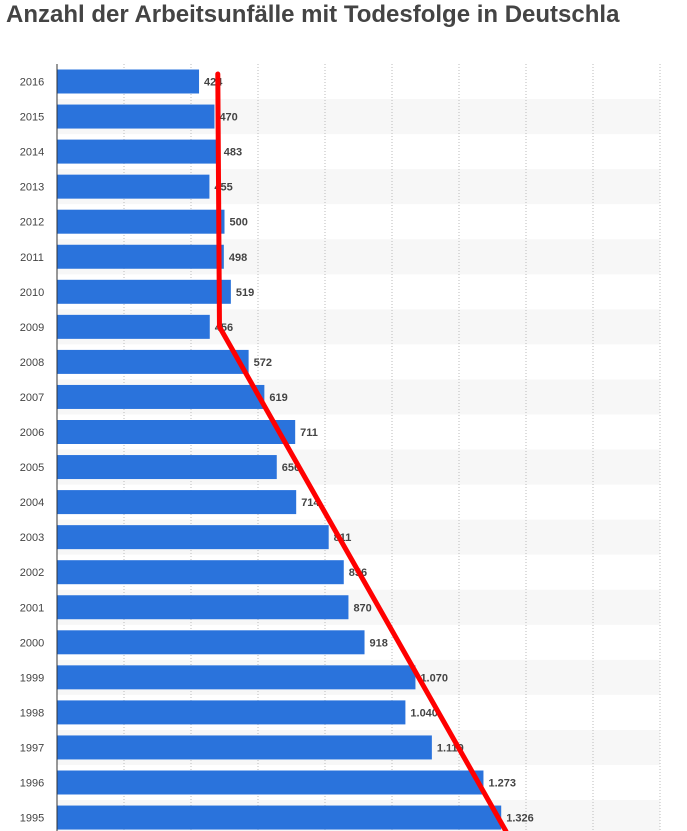  I want to click on y-tick-label: 2001, so click(32, 608).